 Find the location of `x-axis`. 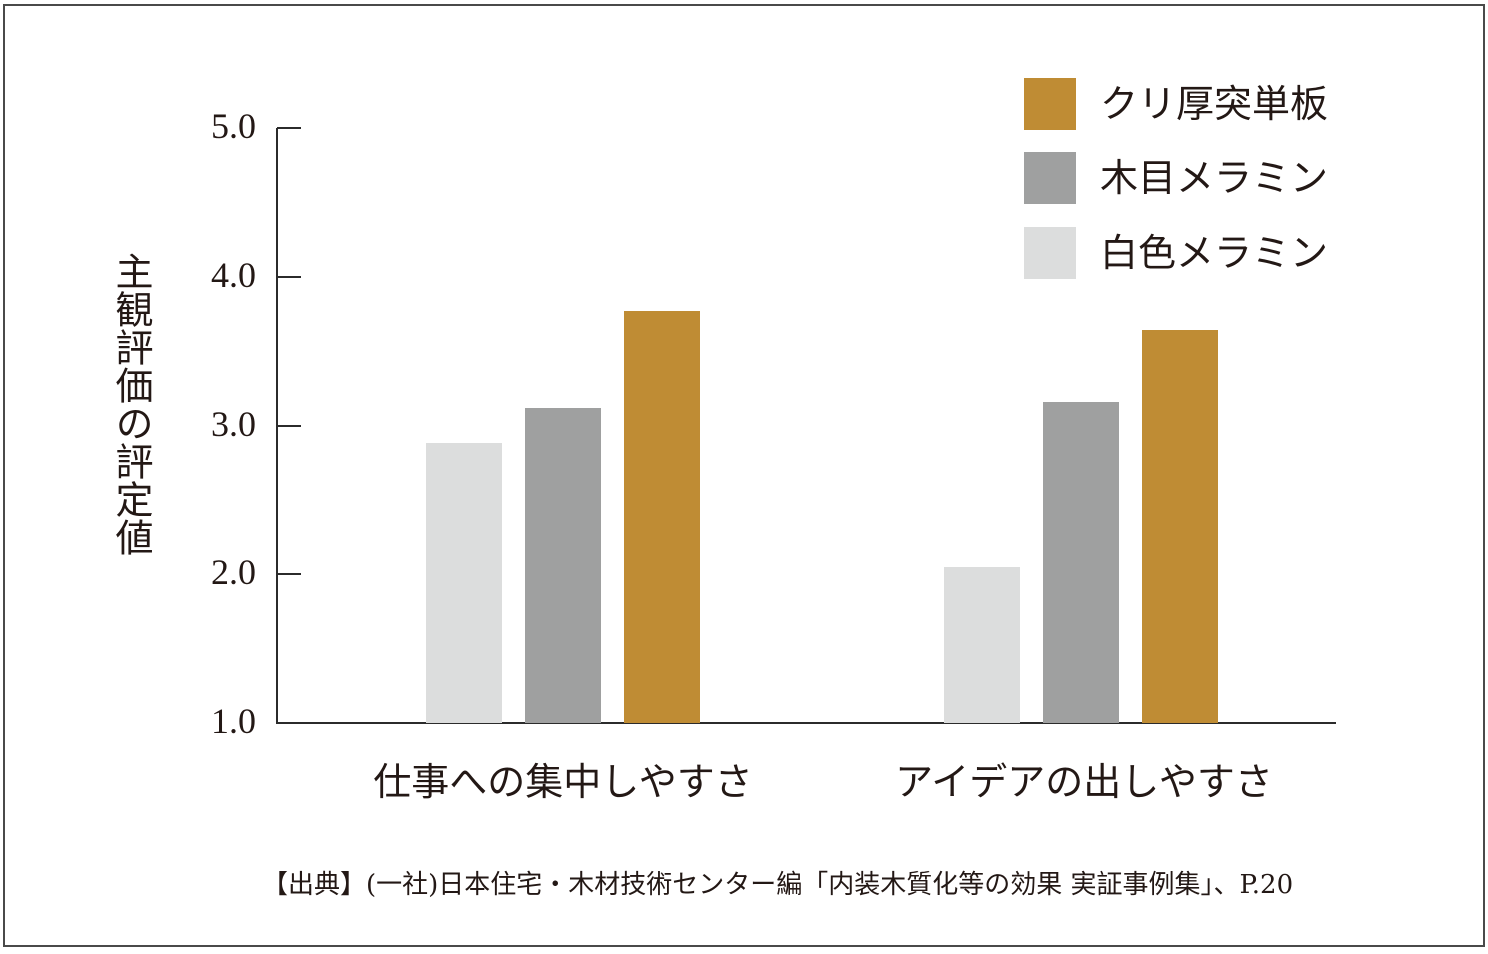

x-axis is located at coordinates (806, 723).